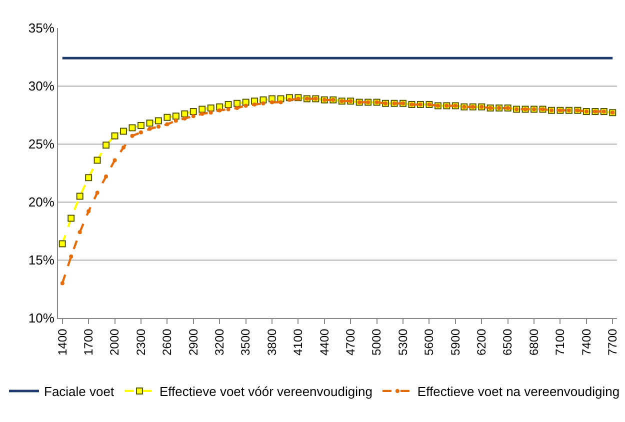 This screenshot has height=422, width=625. I want to click on y-tick-label: 35%, so click(41, 28).